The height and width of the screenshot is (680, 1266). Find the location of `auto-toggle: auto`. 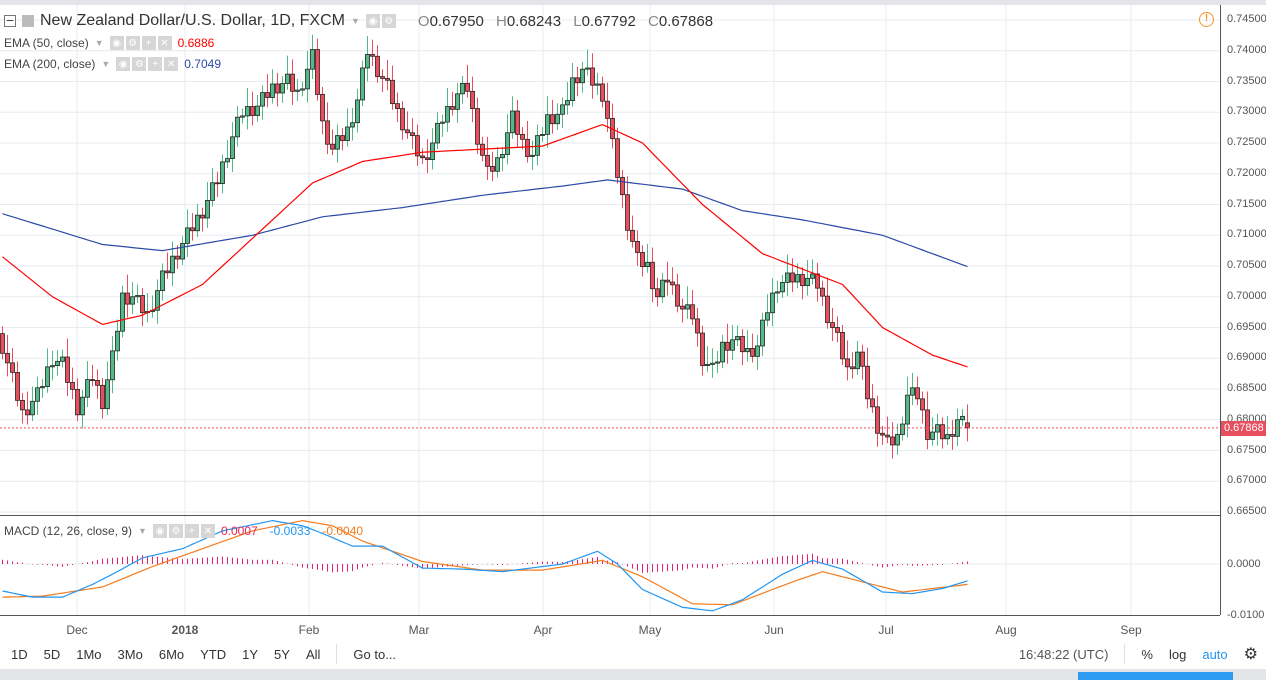

auto-toggle: auto is located at coordinates (1215, 654).